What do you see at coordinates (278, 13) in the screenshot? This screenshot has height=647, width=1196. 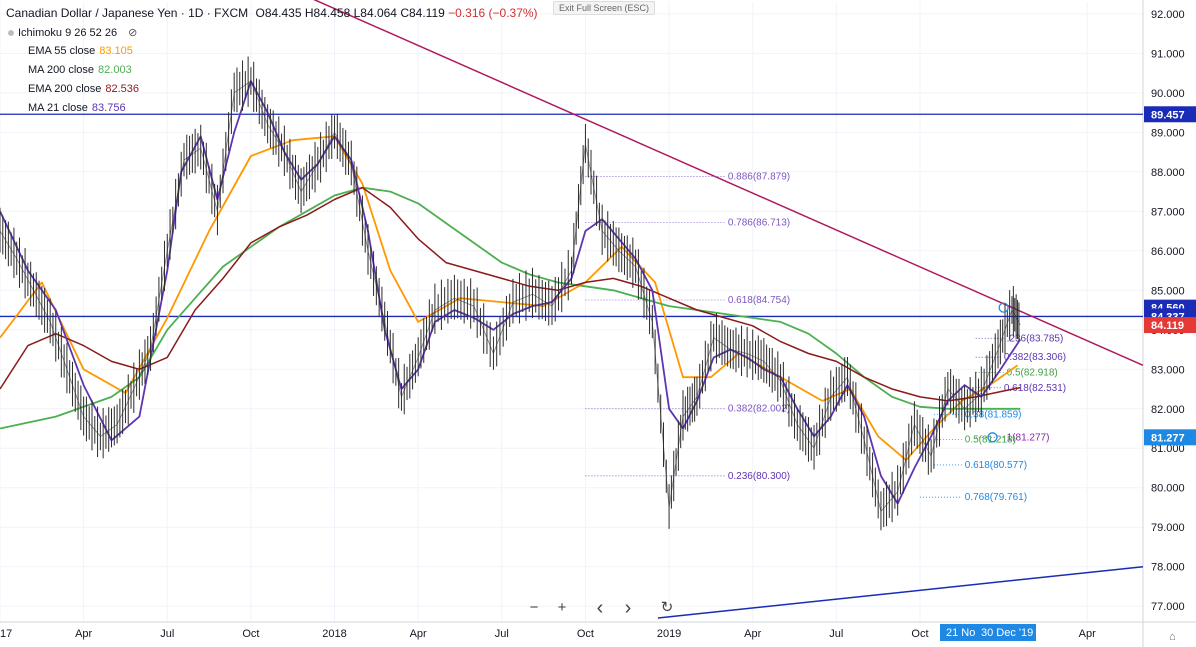 I see `ohlc-open: O84.435` at bounding box center [278, 13].